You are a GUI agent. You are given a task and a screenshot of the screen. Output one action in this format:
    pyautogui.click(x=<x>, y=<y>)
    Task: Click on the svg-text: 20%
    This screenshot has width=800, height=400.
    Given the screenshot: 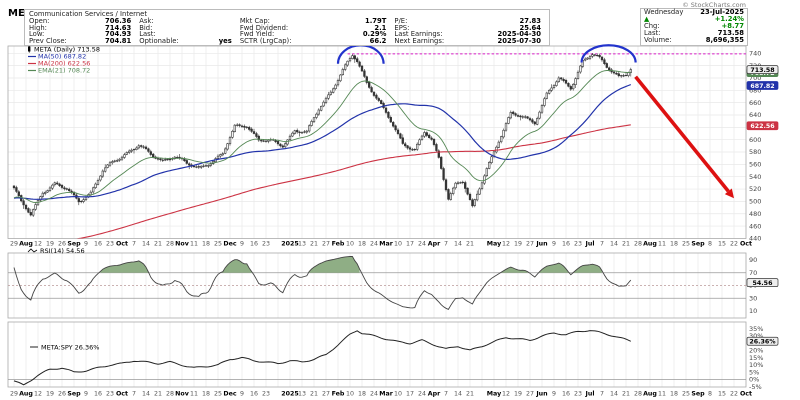 What is the action you would take?
    pyautogui.click(x=756, y=351)
    